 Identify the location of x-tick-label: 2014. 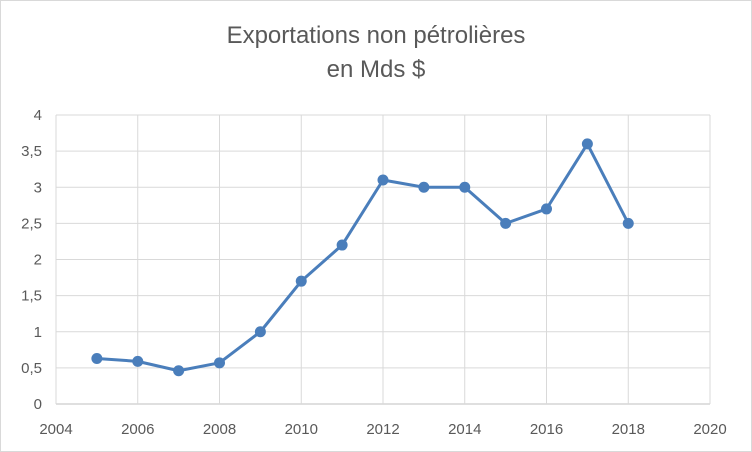
(464, 429).